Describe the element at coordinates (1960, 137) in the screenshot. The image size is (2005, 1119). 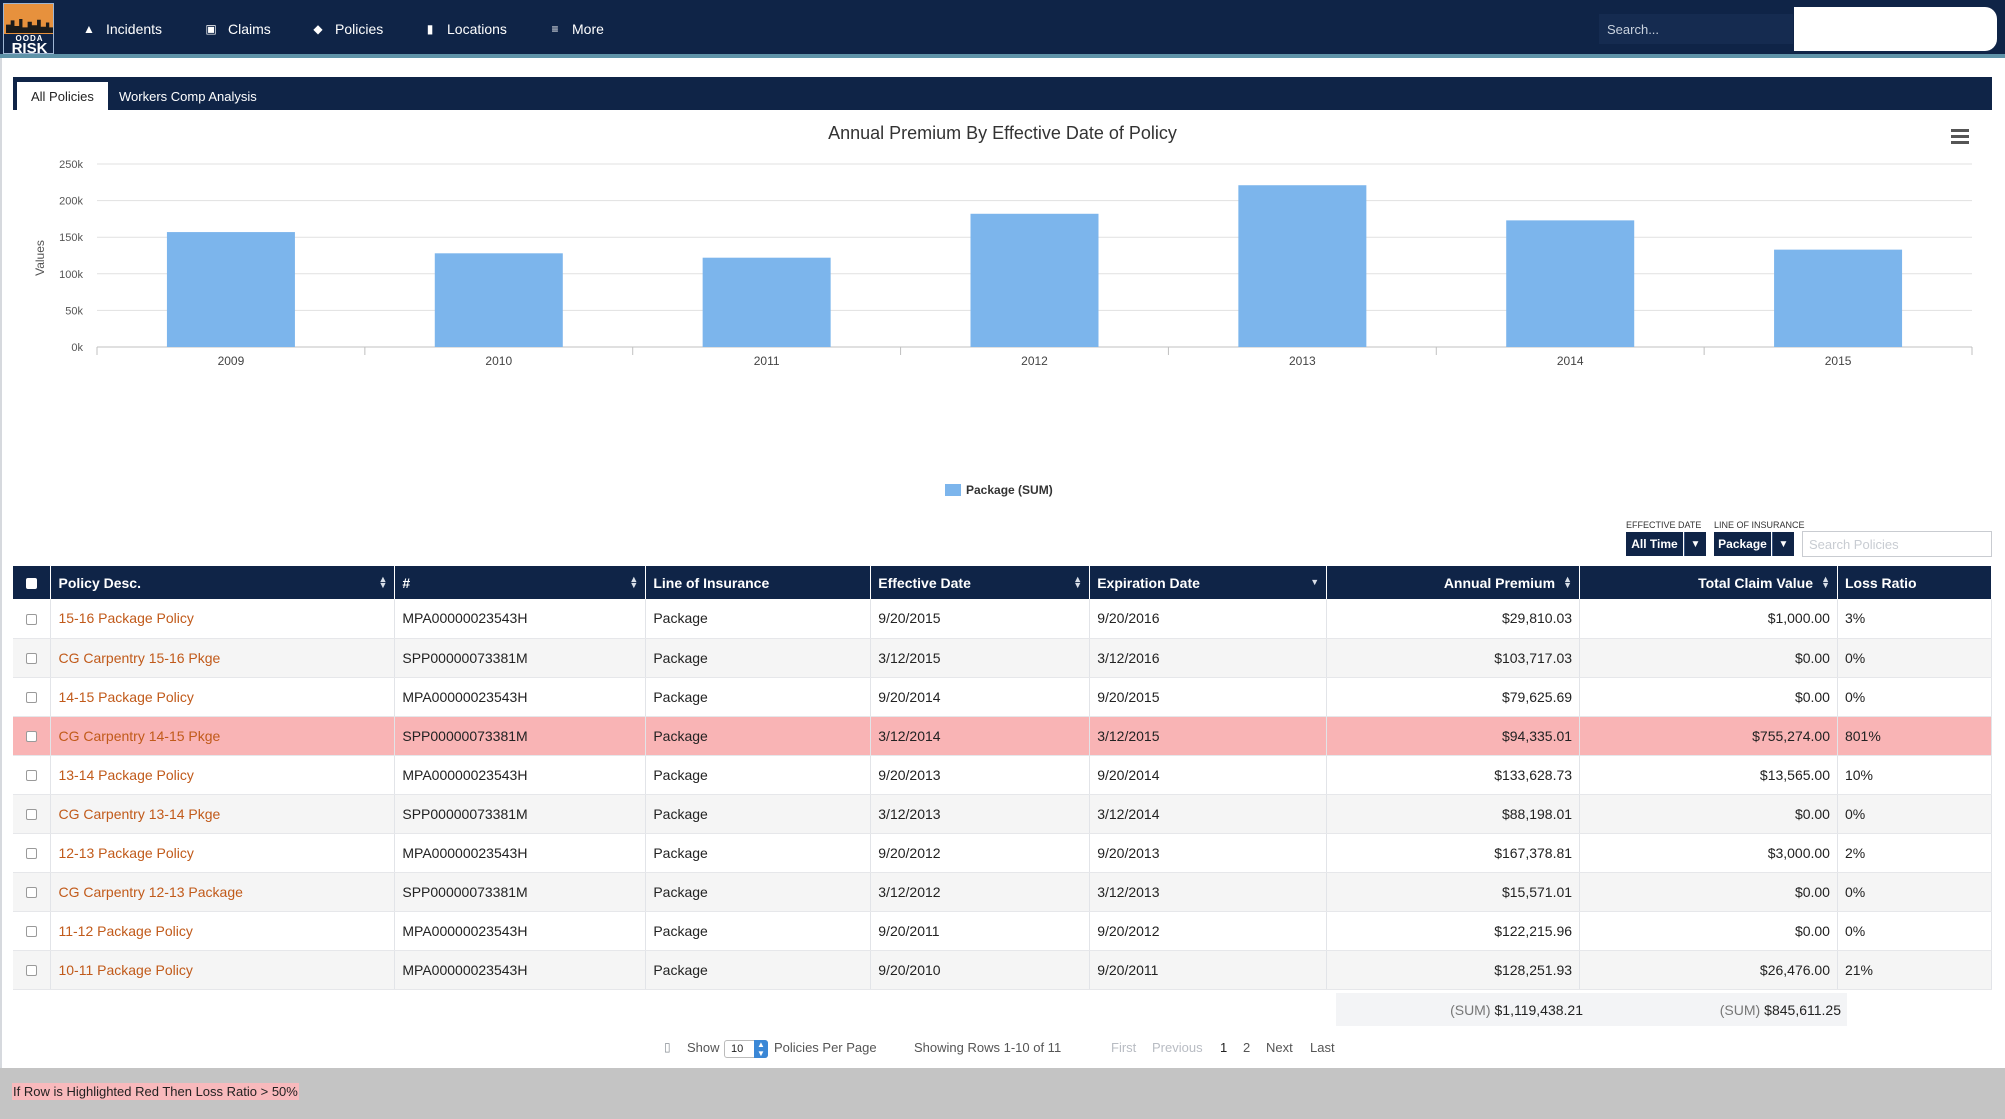
I see `chart-menu-icon` at that location.